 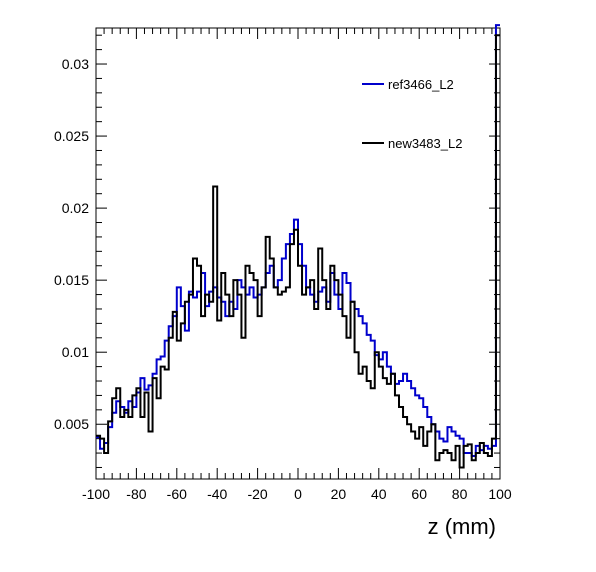 What do you see at coordinates (75, 352) in the screenshot?
I see `y-tick-label: 0.01` at bounding box center [75, 352].